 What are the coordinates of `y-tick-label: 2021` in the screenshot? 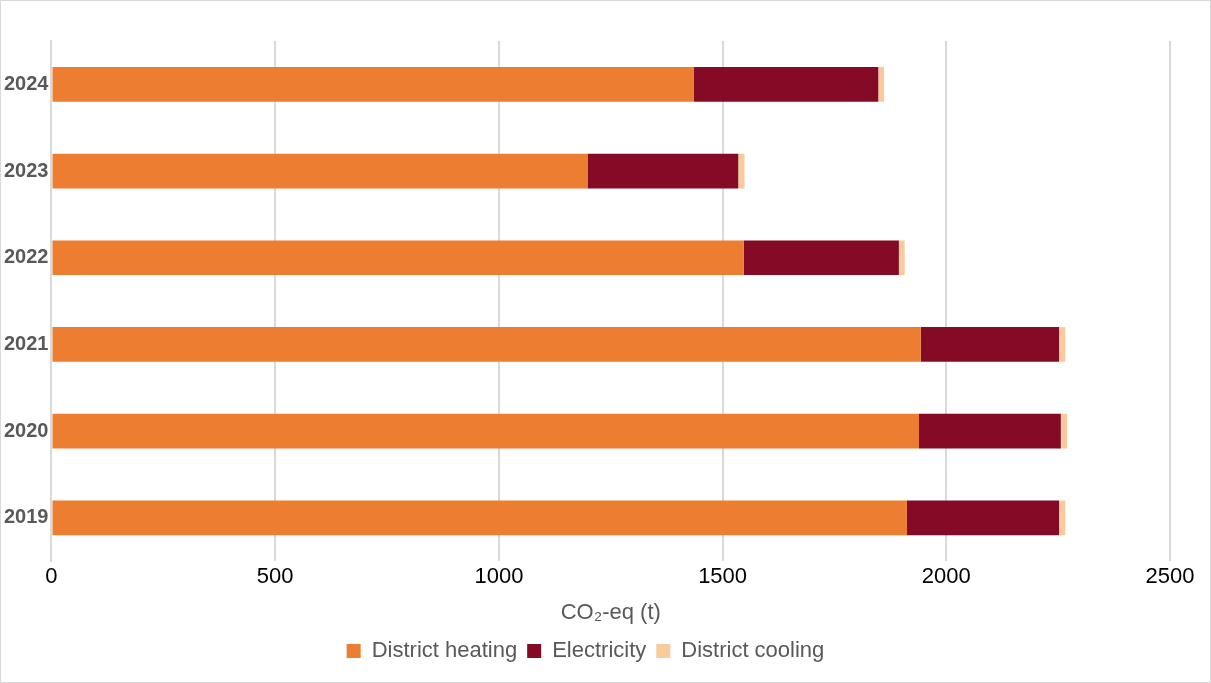 It's located at (26, 342).